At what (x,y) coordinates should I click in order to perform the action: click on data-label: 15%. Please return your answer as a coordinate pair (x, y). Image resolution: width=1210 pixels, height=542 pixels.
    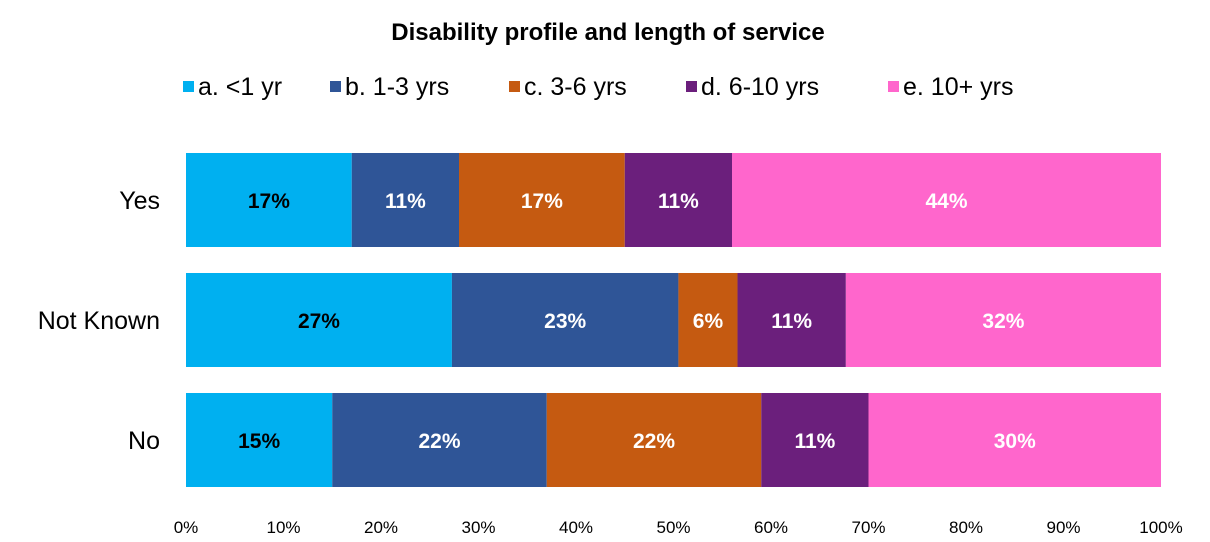
    Looking at the image, I should click on (259, 441).